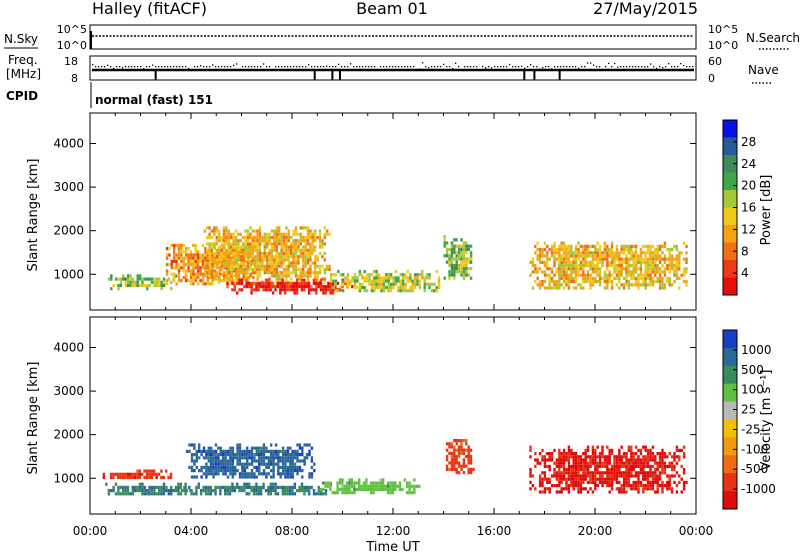 This screenshot has height=554, width=800. What do you see at coordinates (730, 164) in the screenshot?
I see `power-colorbar-swatch` at bounding box center [730, 164].